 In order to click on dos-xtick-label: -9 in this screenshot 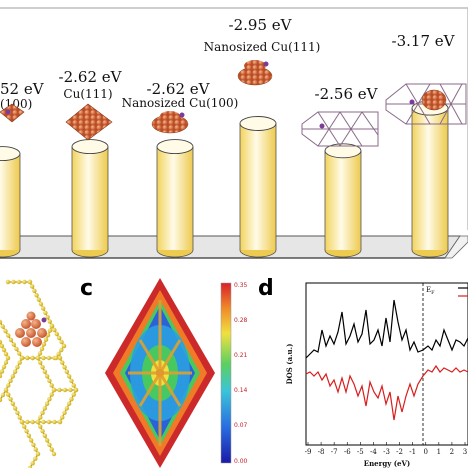, I will do `click(308, 452)`.